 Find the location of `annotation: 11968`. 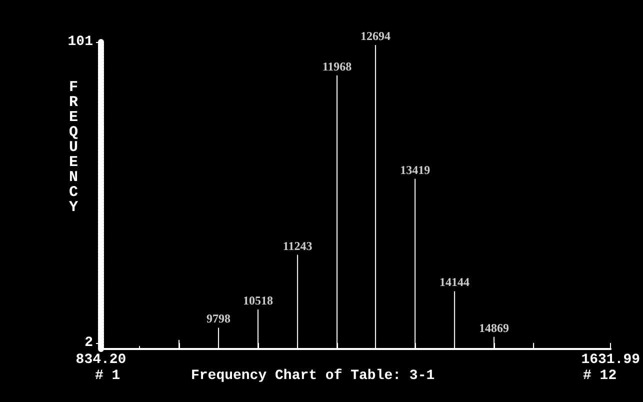

annotation: 11968 is located at coordinates (337, 66).